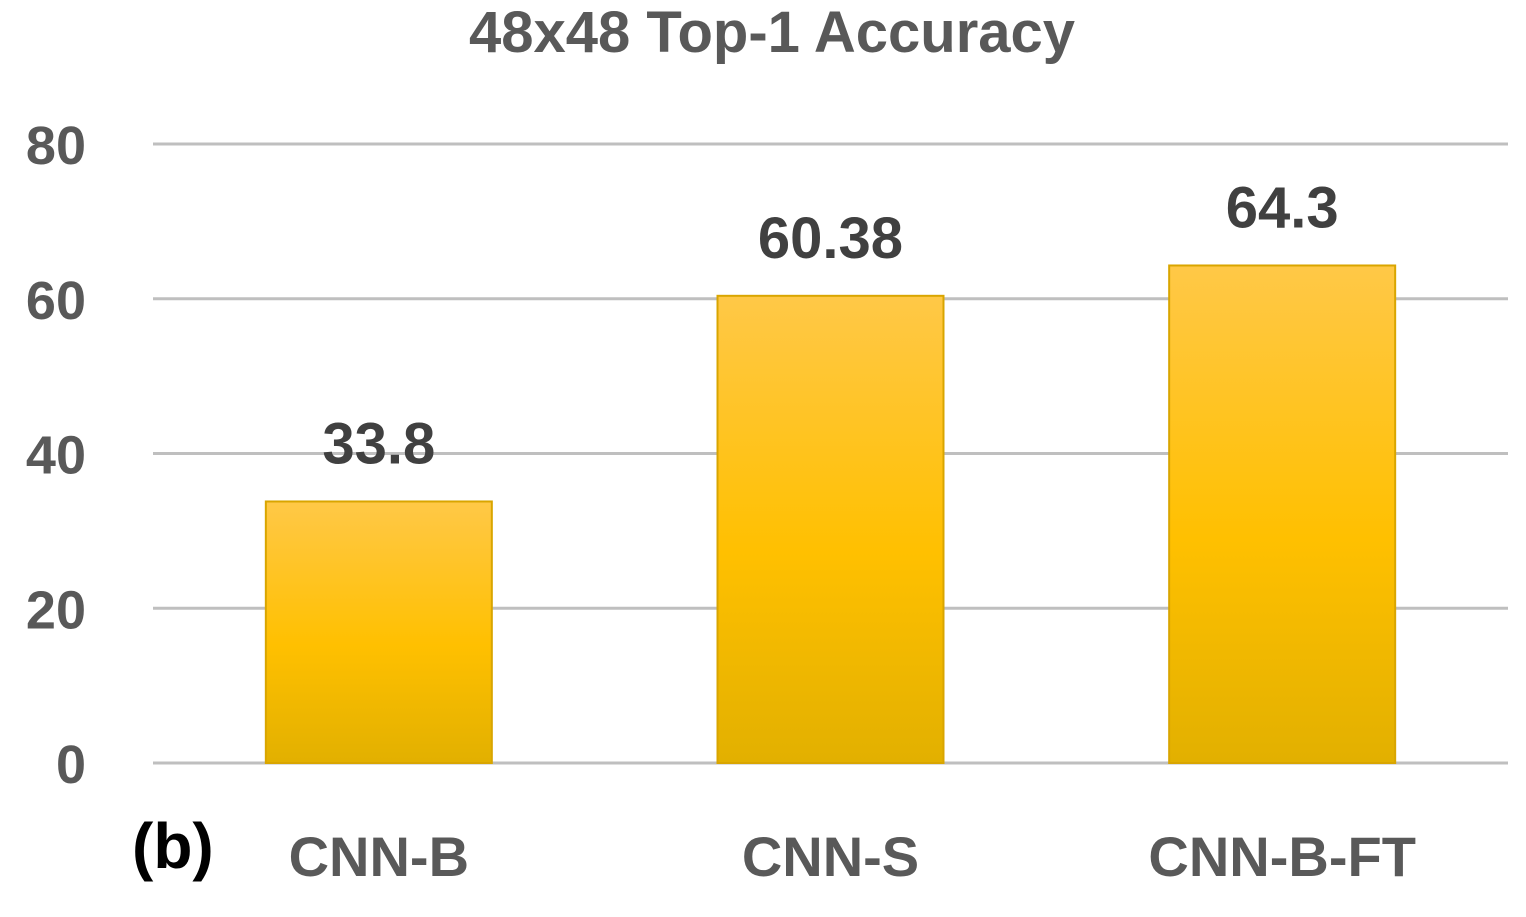 Image resolution: width=1526 pixels, height=917 pixels. I want to click on data-label: 60.38, so click(830, 238).